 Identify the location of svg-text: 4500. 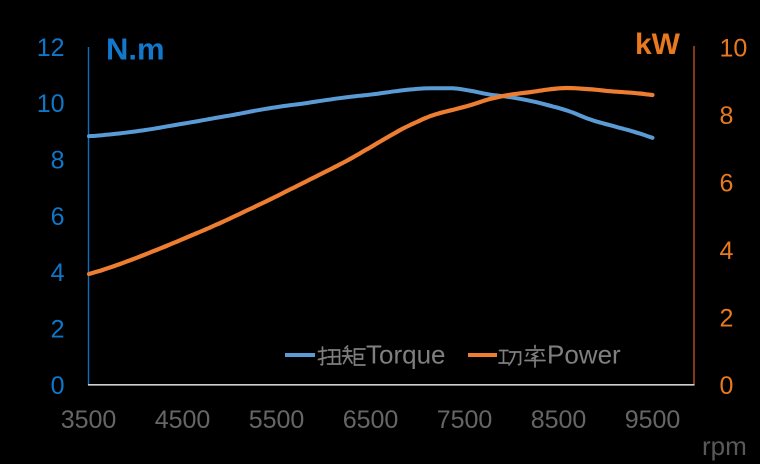
(183, 420).